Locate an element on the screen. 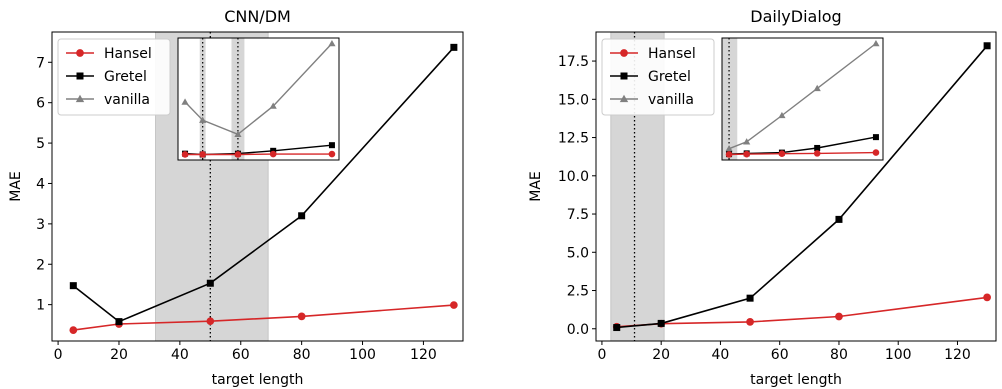  y-tick-label: 12.5 is located at coordinates (573, 139).